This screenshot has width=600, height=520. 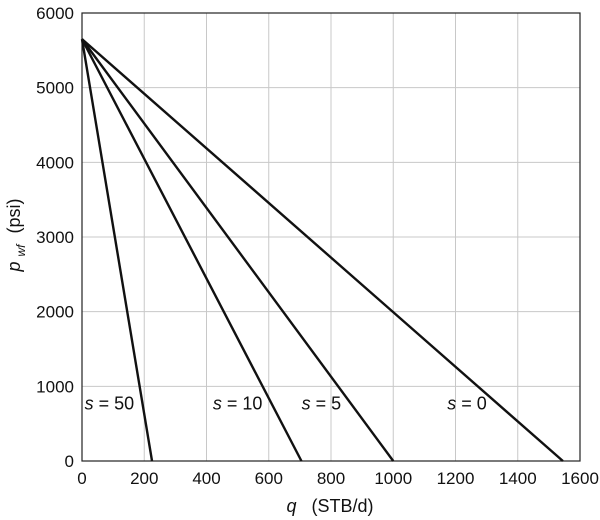 What do you see at coordinates (69, 461) in the screenshot?
I see `y-tick-label: 0` at bounding box center [69, 461].